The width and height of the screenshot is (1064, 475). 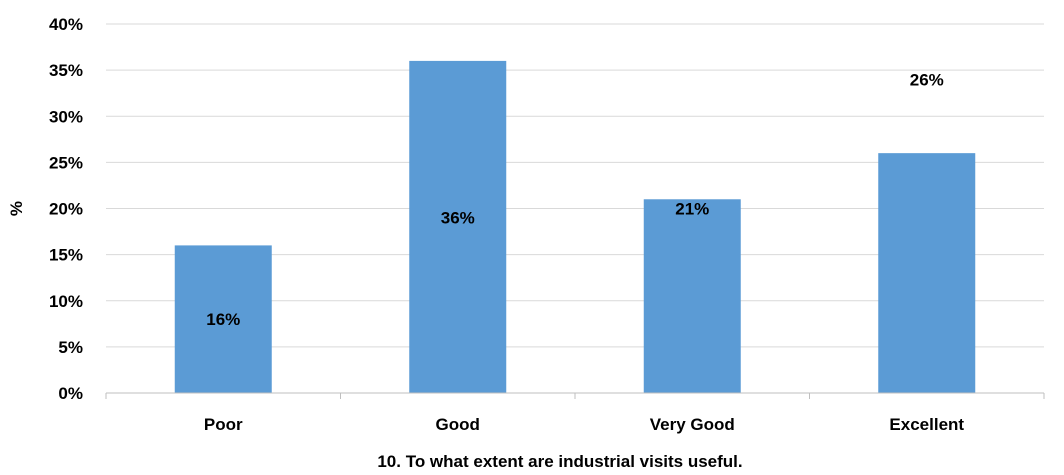 What do you see at coordinates (926, 424) in the screenshot?
I see `category-label: Excellent` at bounding box center [926, 424].